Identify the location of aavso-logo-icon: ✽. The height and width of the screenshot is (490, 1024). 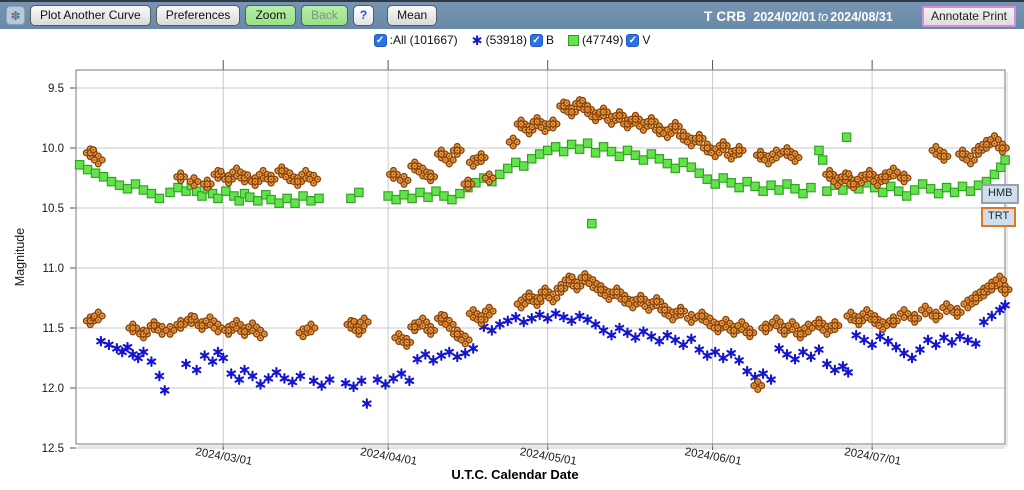
(15, 15).